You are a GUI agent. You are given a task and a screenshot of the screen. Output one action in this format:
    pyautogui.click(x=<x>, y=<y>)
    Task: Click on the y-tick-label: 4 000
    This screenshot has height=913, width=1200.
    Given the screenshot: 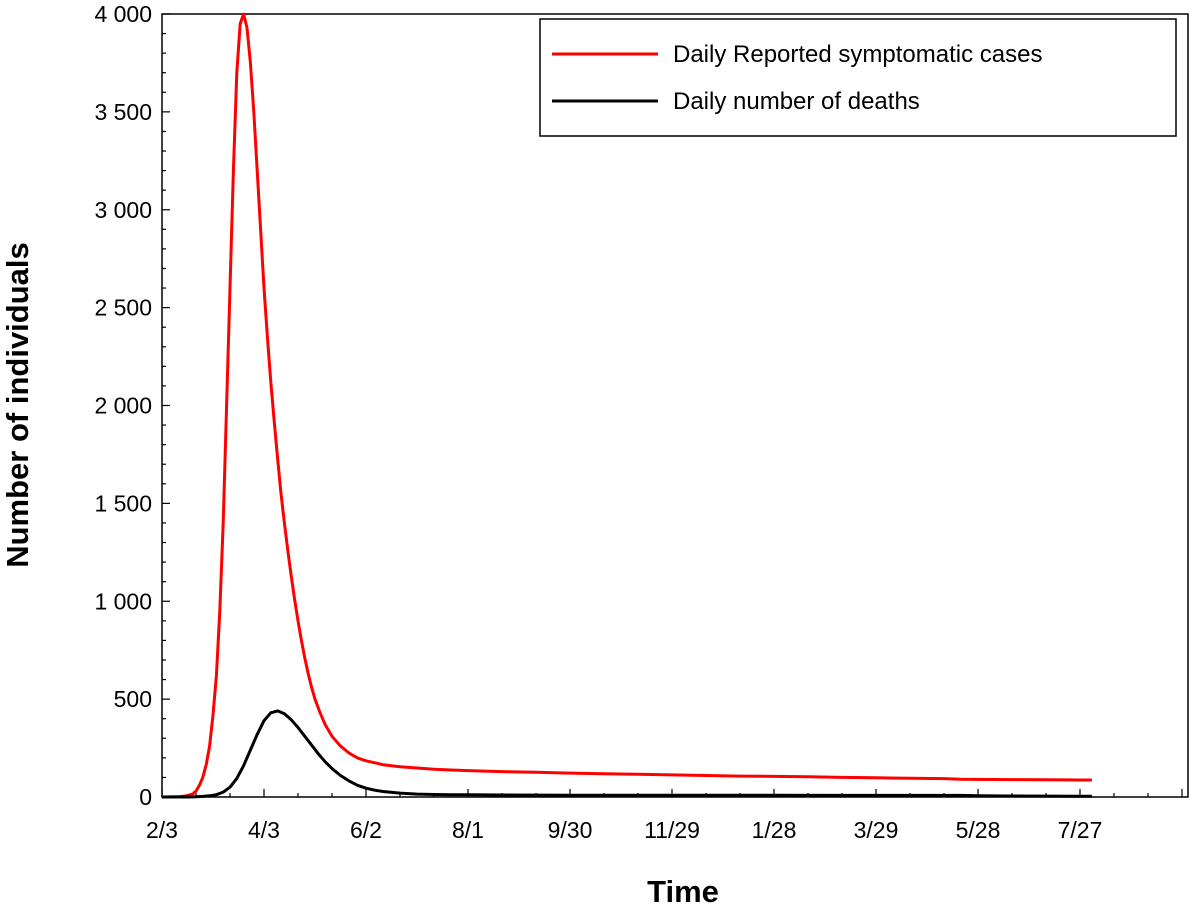 What is the action you would take?
    pyautogui.click(x=123, y=14)
    